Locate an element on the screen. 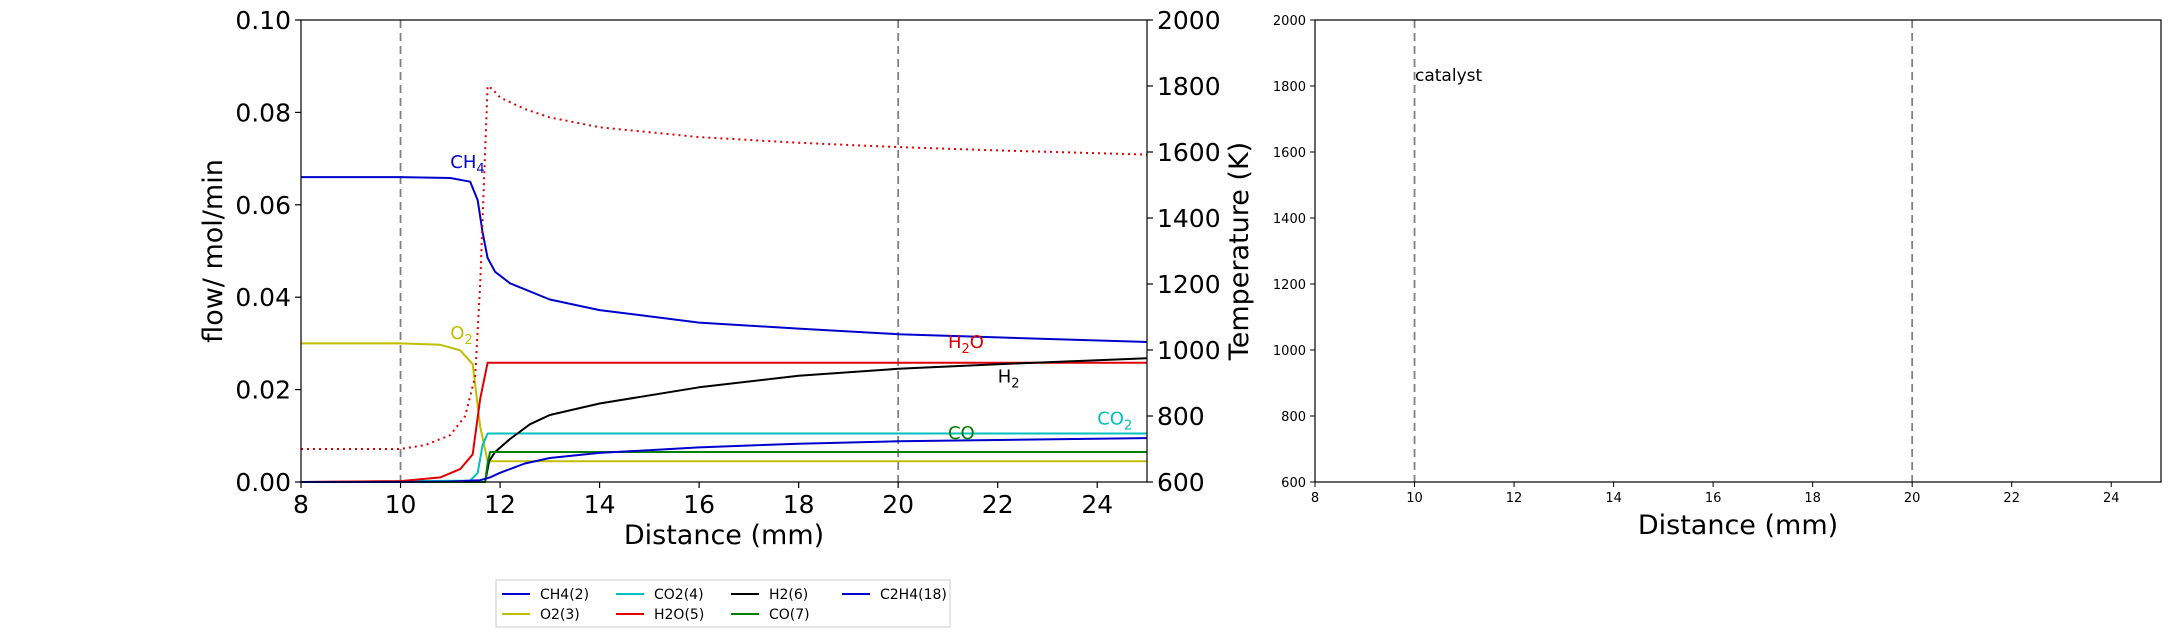  catalyst-annotation: catalyst is located at coordinates (1448, 76).